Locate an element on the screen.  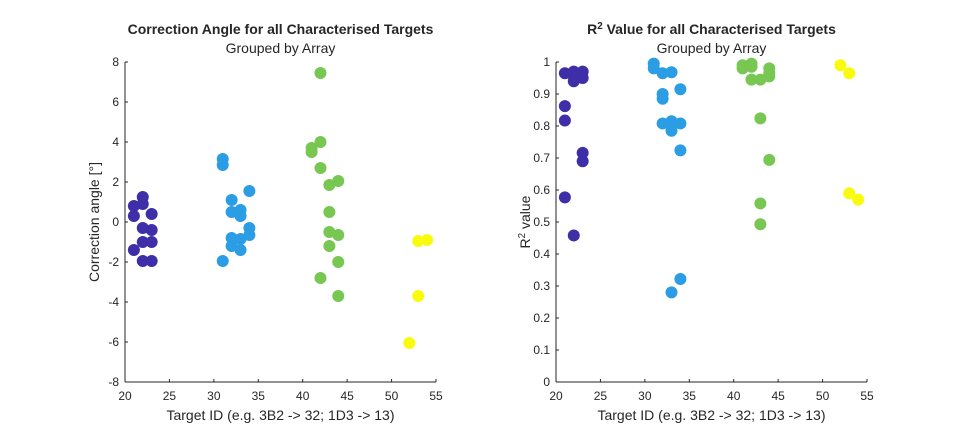
y-tick-label: 0.1 is located at coordinates (541, 350).